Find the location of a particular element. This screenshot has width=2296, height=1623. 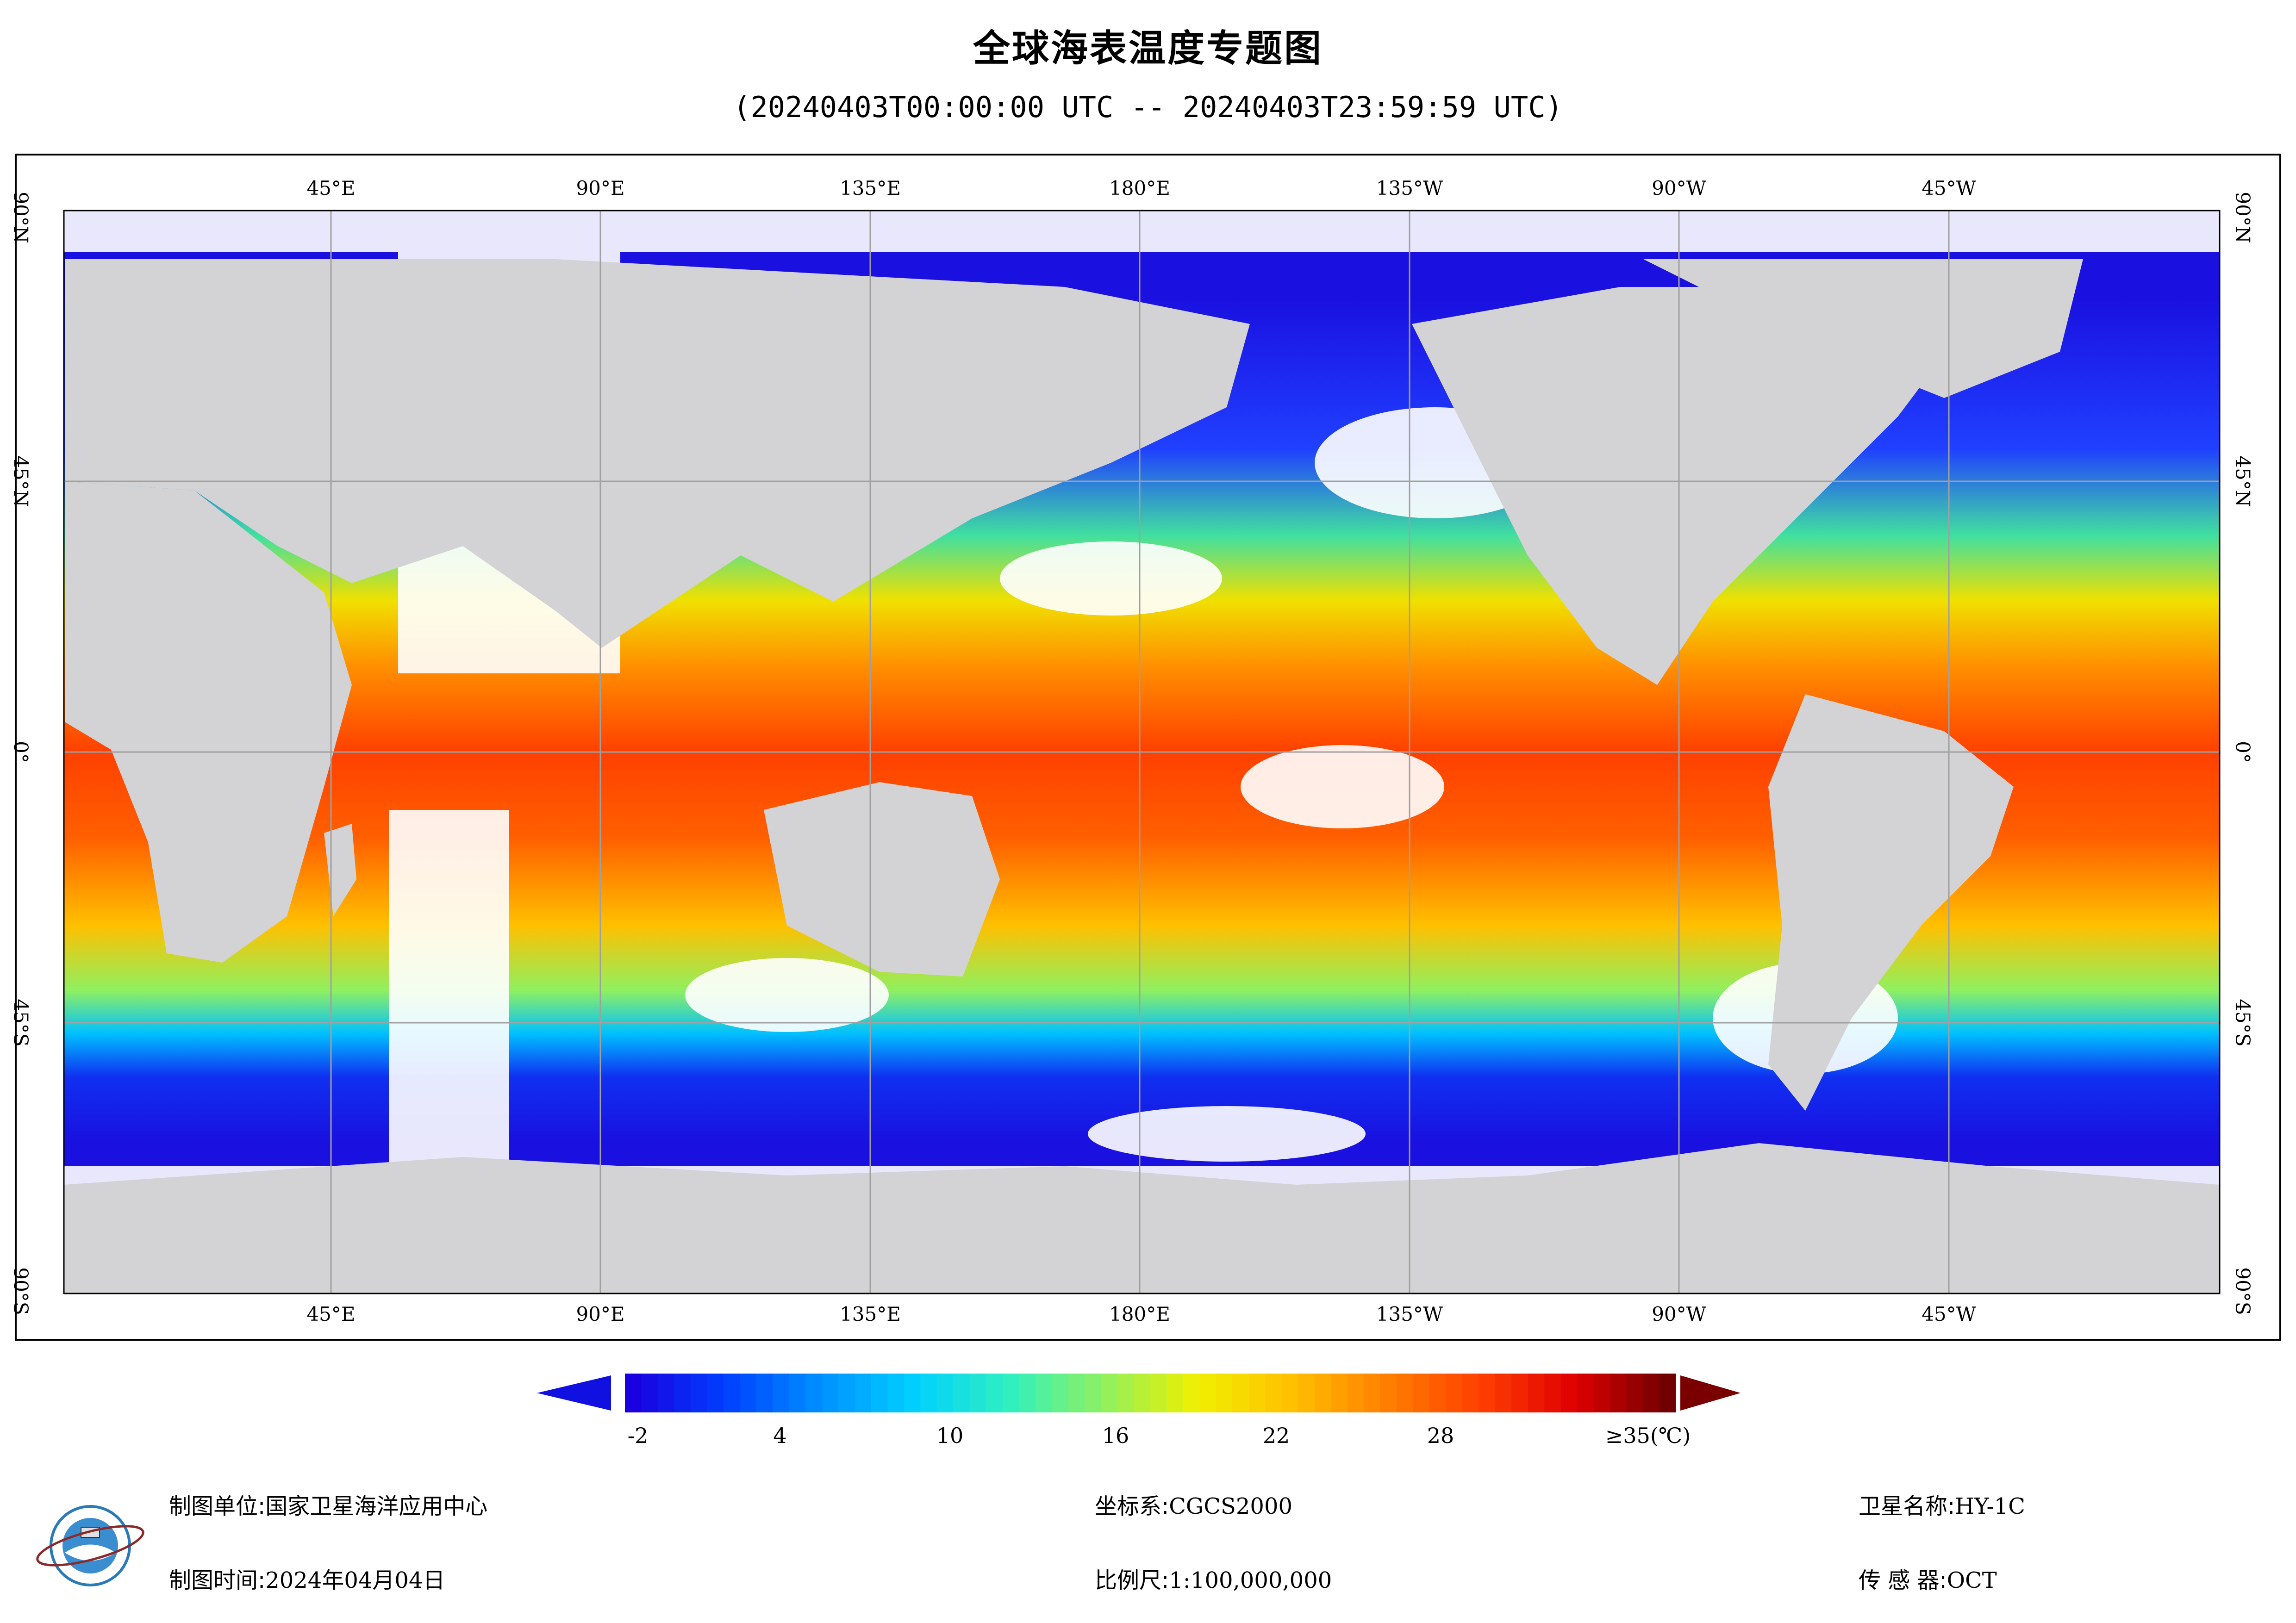

lon-tick-top-45w: 45°W is located at coordinates (1949, 188).